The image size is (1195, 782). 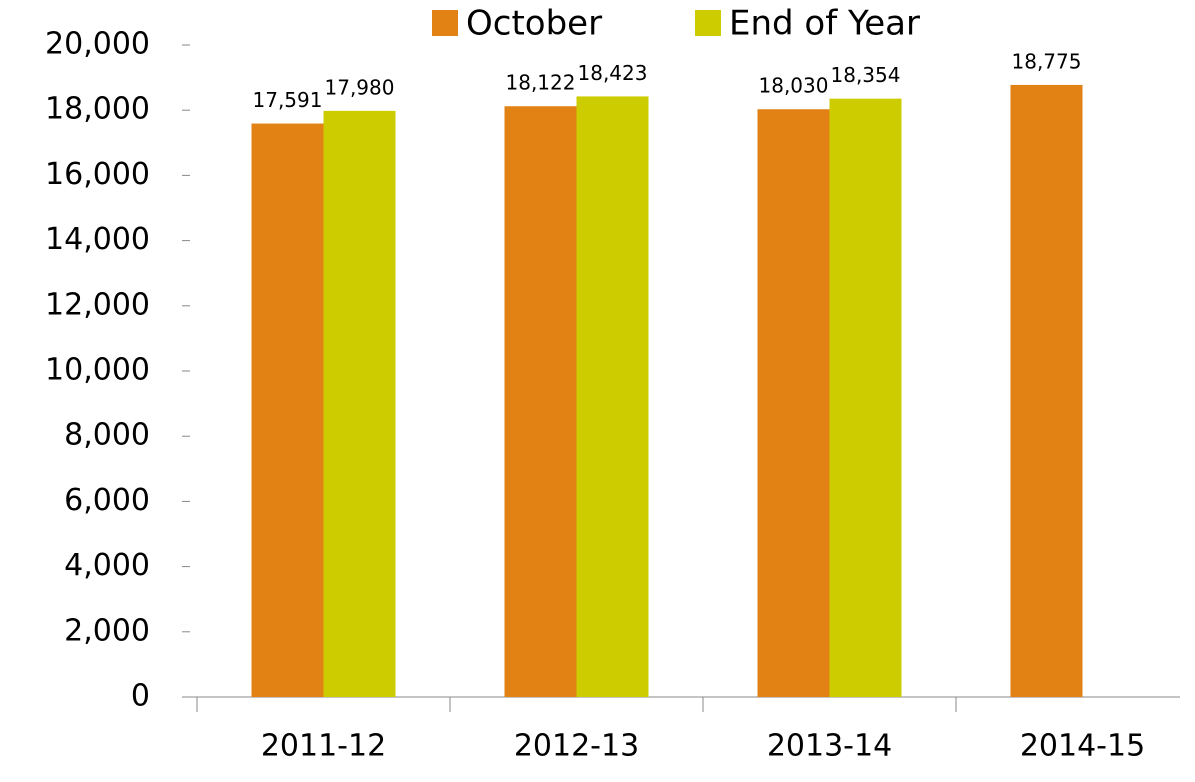 What do you see at coordinates (97, 44) in the screenshot?
I see `y-tick-label: 20,000` at bounding box center [97, 44].